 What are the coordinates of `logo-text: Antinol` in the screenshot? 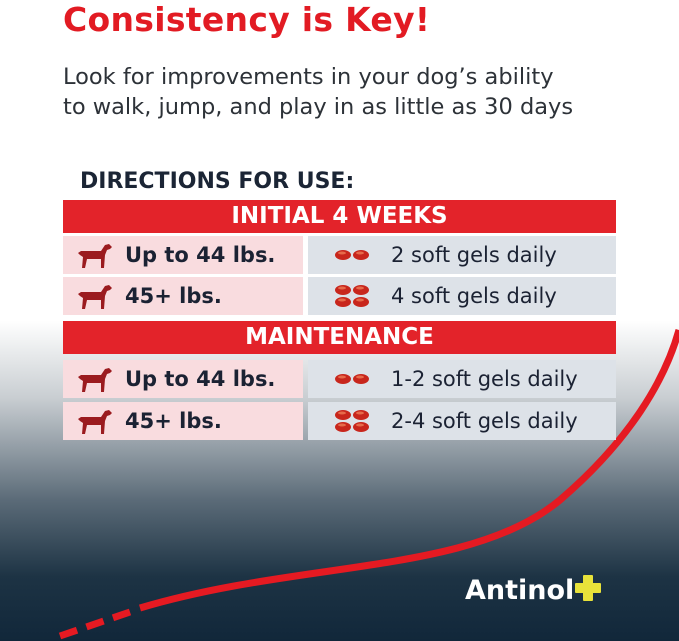 It's located at (520, 590).